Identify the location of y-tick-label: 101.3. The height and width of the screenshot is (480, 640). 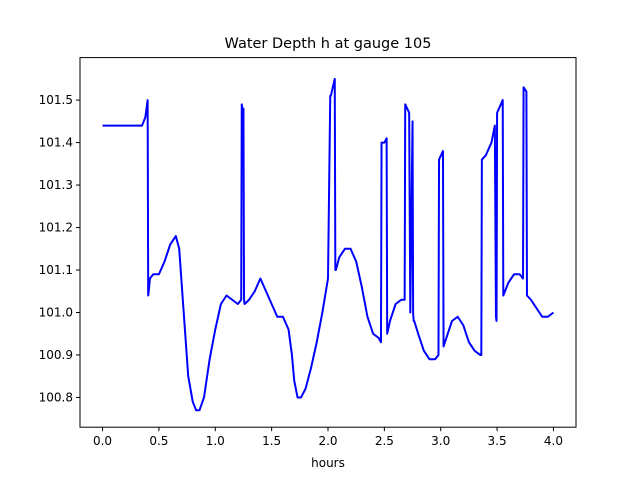
(56, 185).